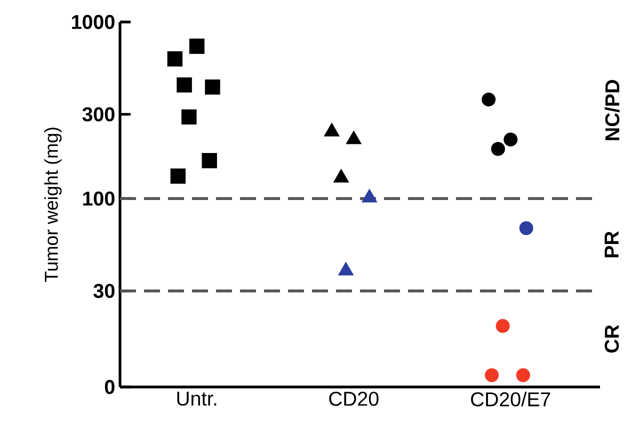  I want to click on text: CR, so click(611, 338).